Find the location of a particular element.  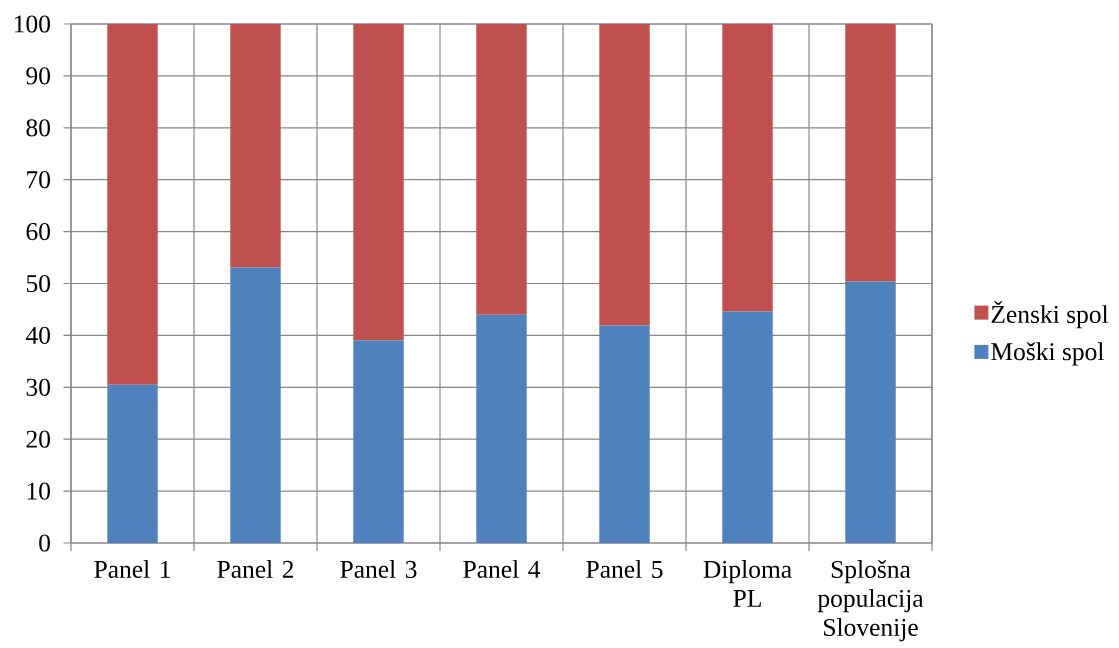

x-tick-label: Panel 5 is located at coordinates (624, 569).